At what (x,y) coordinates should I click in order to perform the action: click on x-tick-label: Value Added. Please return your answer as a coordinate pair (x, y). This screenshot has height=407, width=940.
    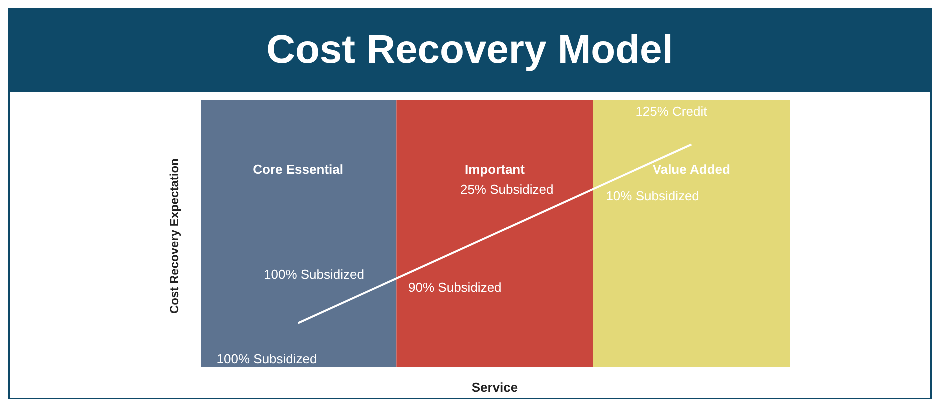
    Looking at the image, I should click on (691, 169).